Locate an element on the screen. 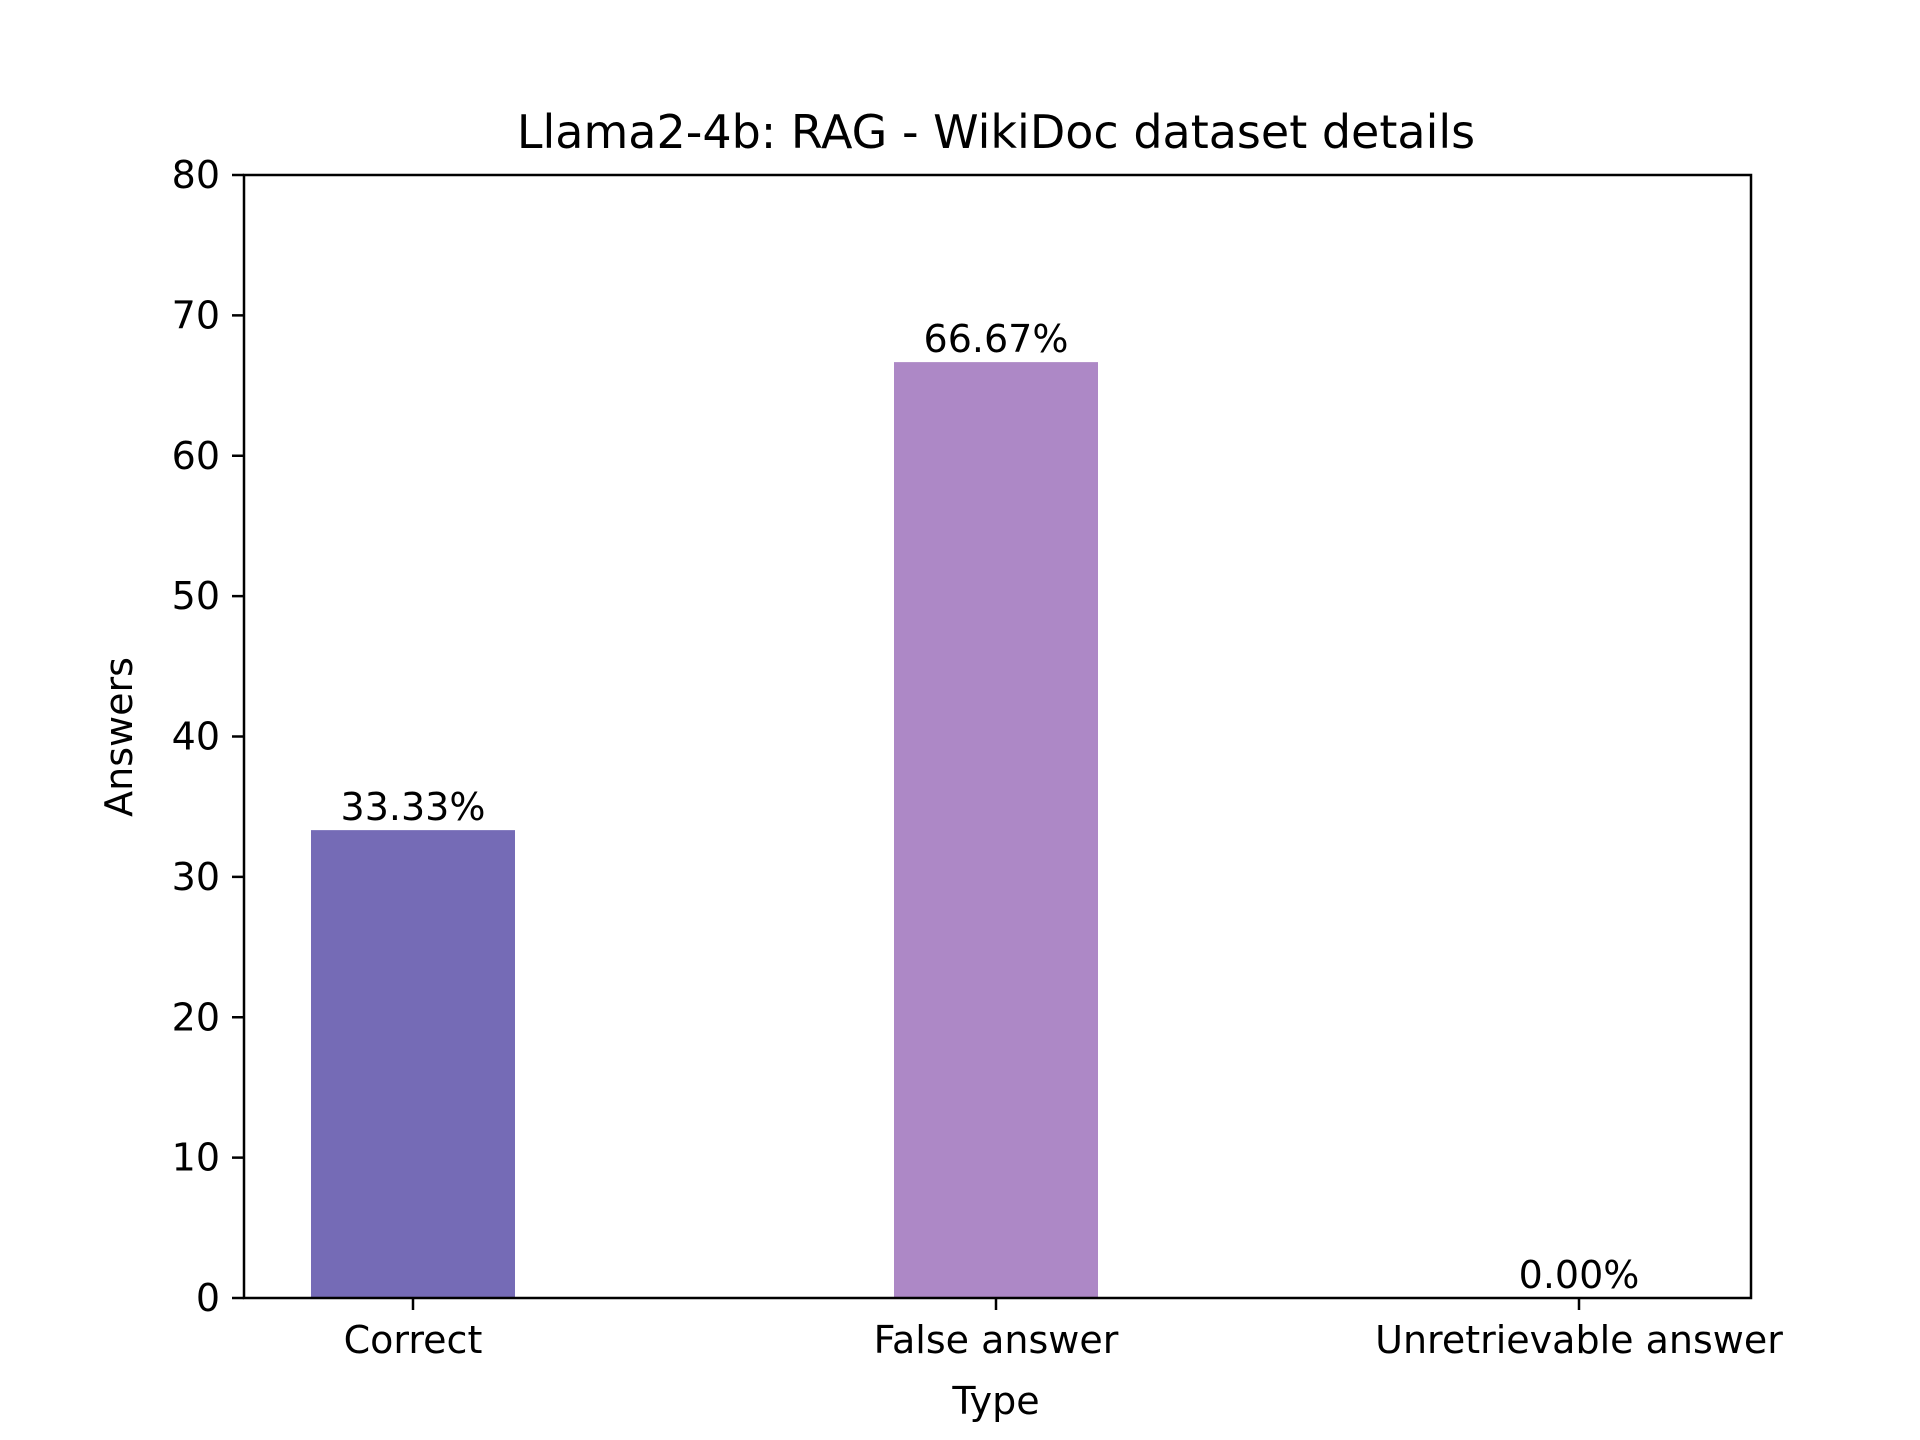 The width and height of the screenshot is (1920, 1440). x-axis: Correct False answer Unretrievable answer is located at coordinates (1063, 1330).